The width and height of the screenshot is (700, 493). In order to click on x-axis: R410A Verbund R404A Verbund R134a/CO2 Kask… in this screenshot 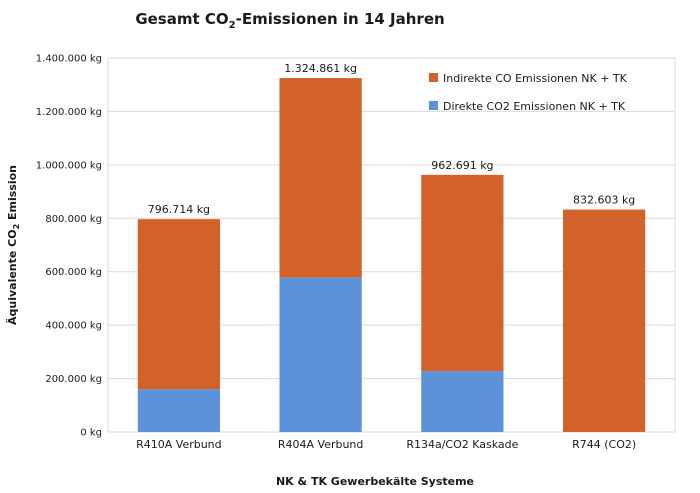, I will do `click(386, 444)`.